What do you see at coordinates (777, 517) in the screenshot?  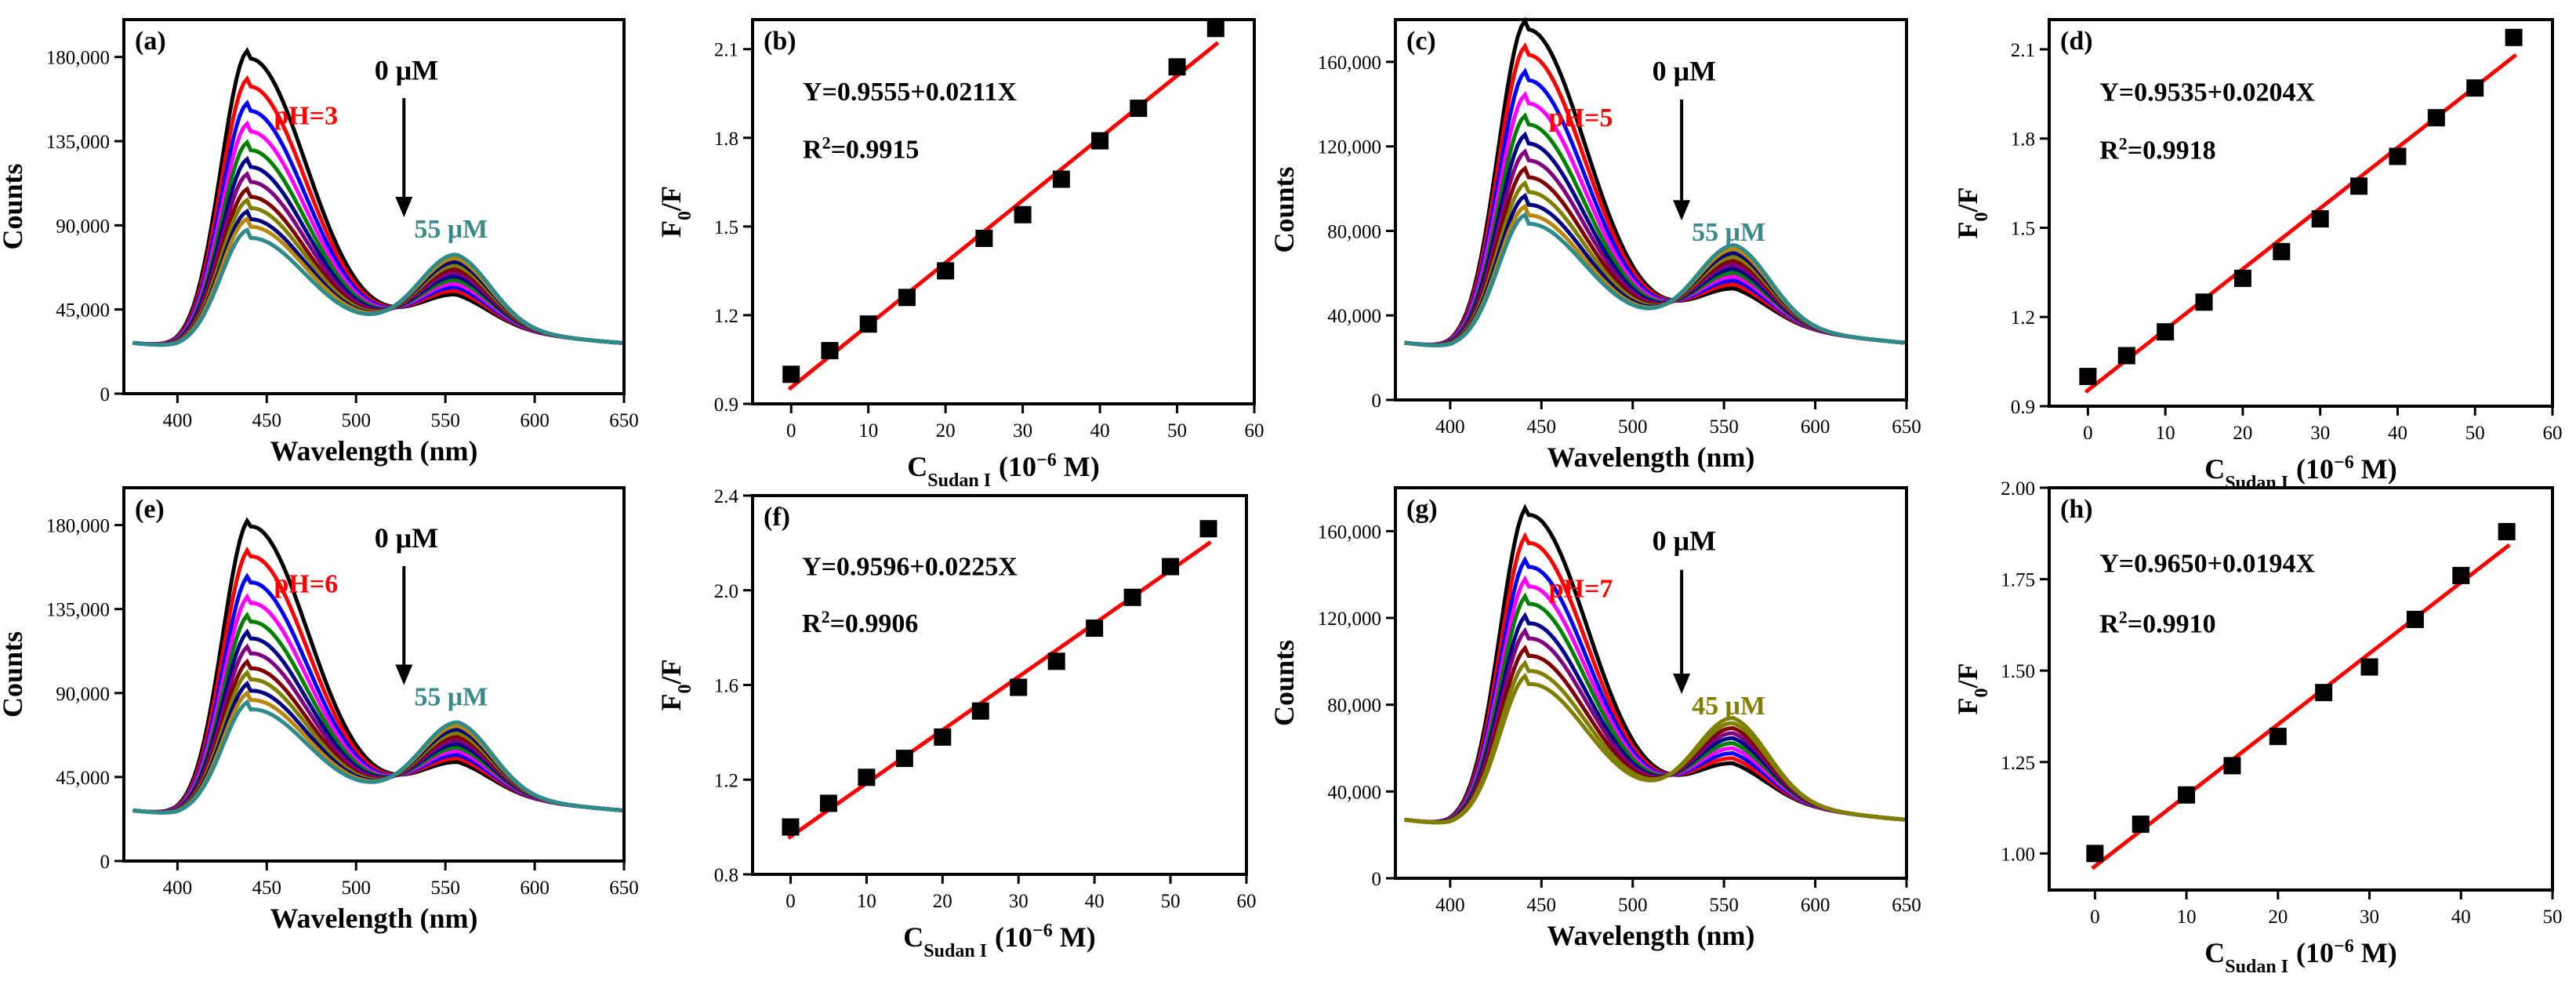 I see `panel-label: (f)` at bounding box center [777, 517].